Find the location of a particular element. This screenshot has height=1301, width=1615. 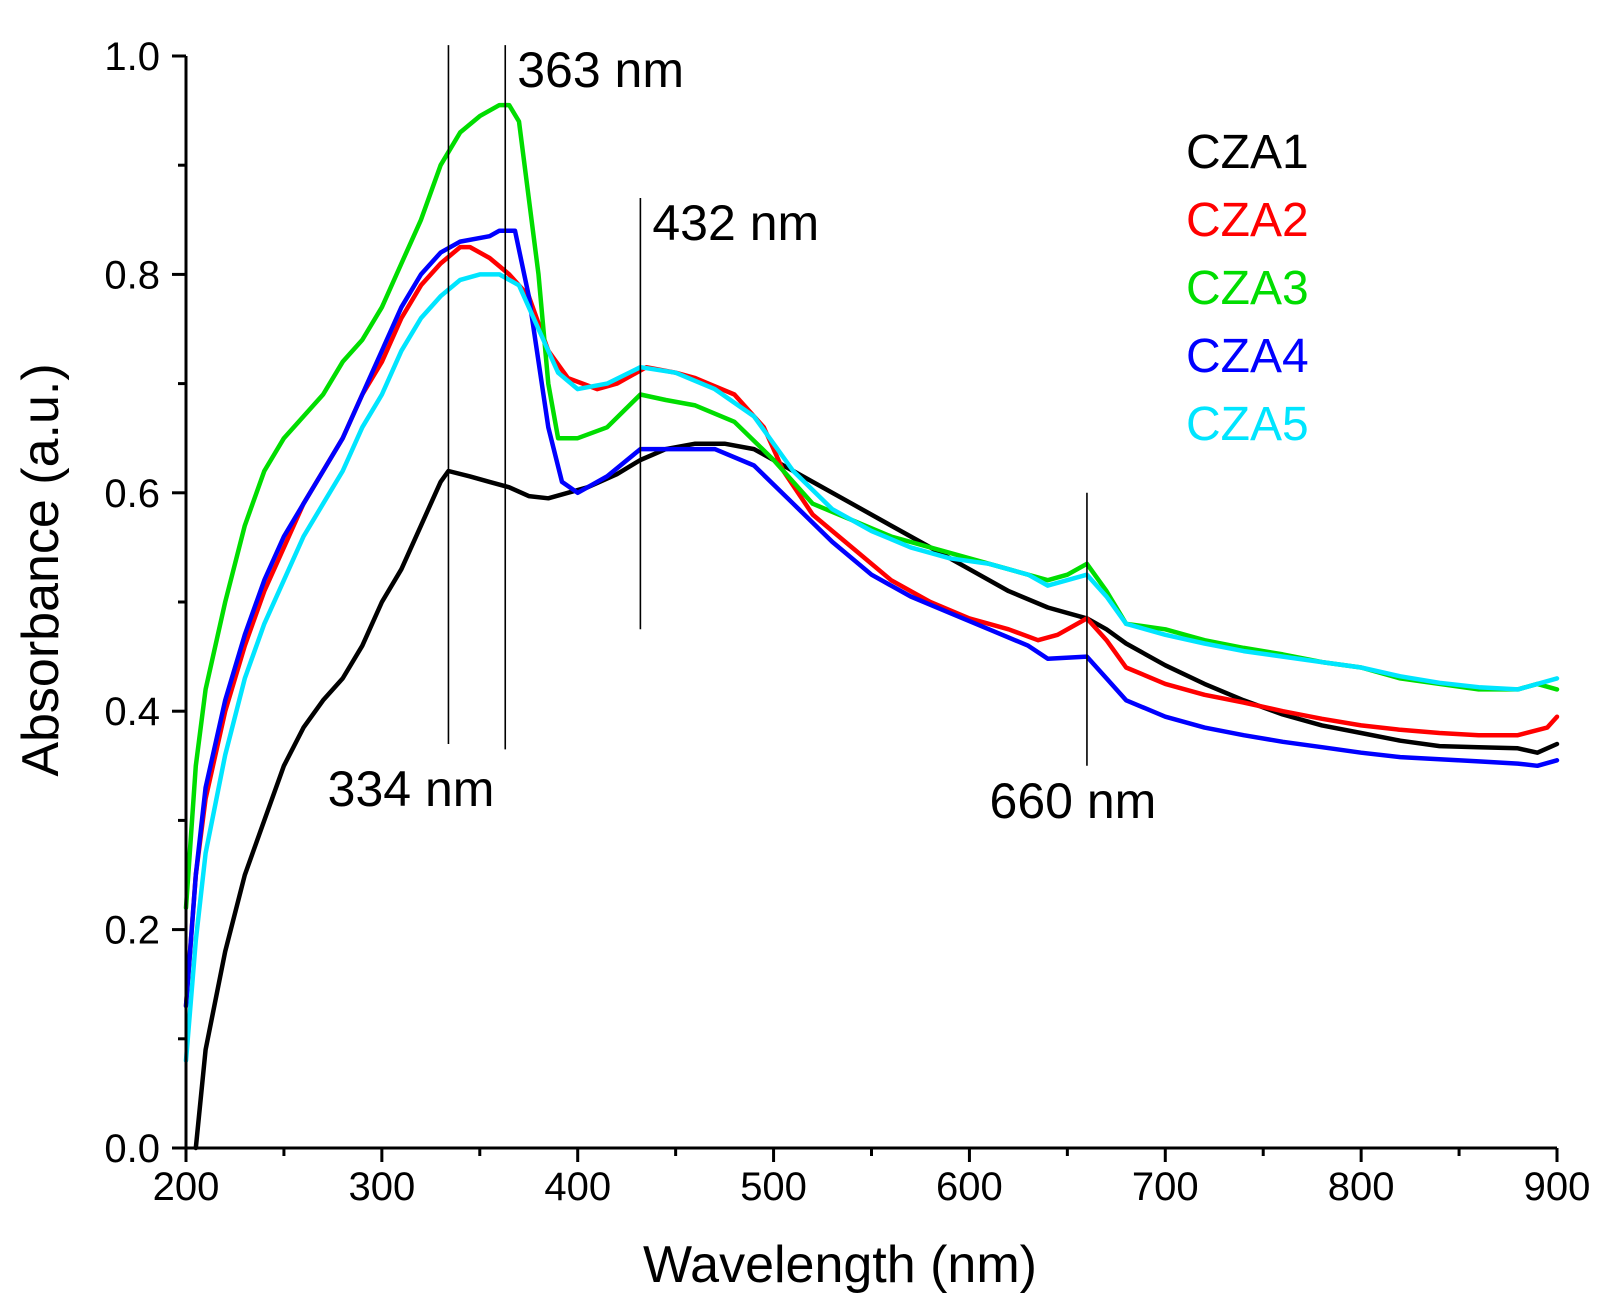

annotation-label-363: 363 nm is located at coordinates (600, 70).